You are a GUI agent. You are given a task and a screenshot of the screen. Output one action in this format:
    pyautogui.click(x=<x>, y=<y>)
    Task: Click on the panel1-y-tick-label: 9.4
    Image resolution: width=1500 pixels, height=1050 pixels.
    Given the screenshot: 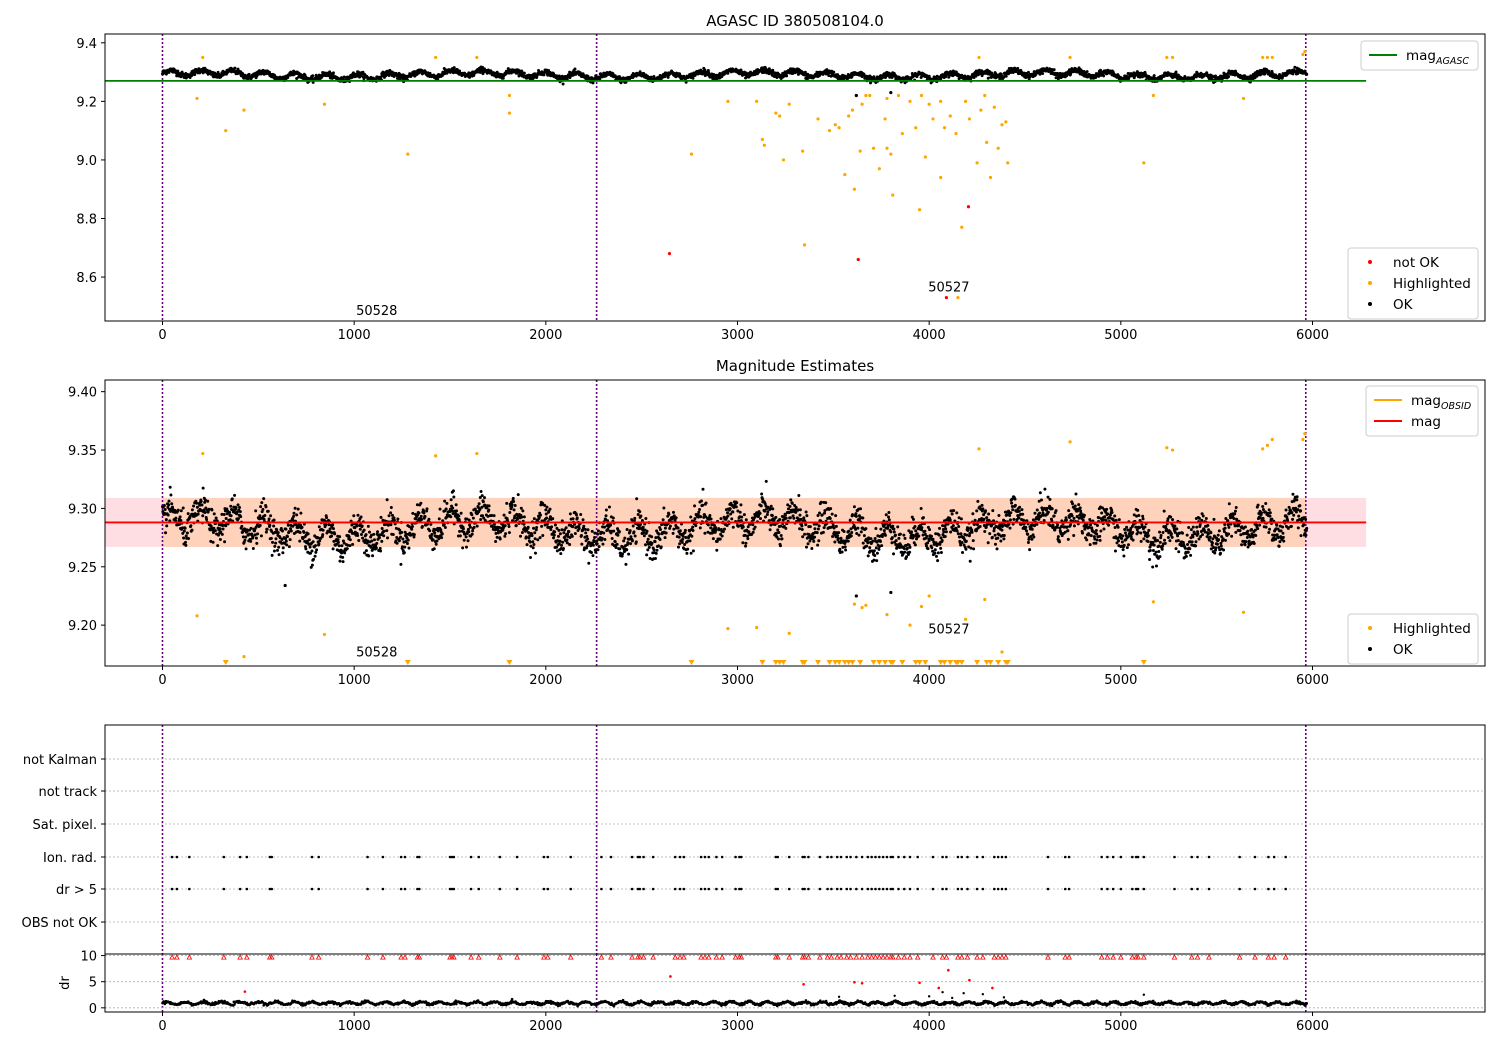 What is the action you would take?
    pyautogui.click(x=86, y=44)
    